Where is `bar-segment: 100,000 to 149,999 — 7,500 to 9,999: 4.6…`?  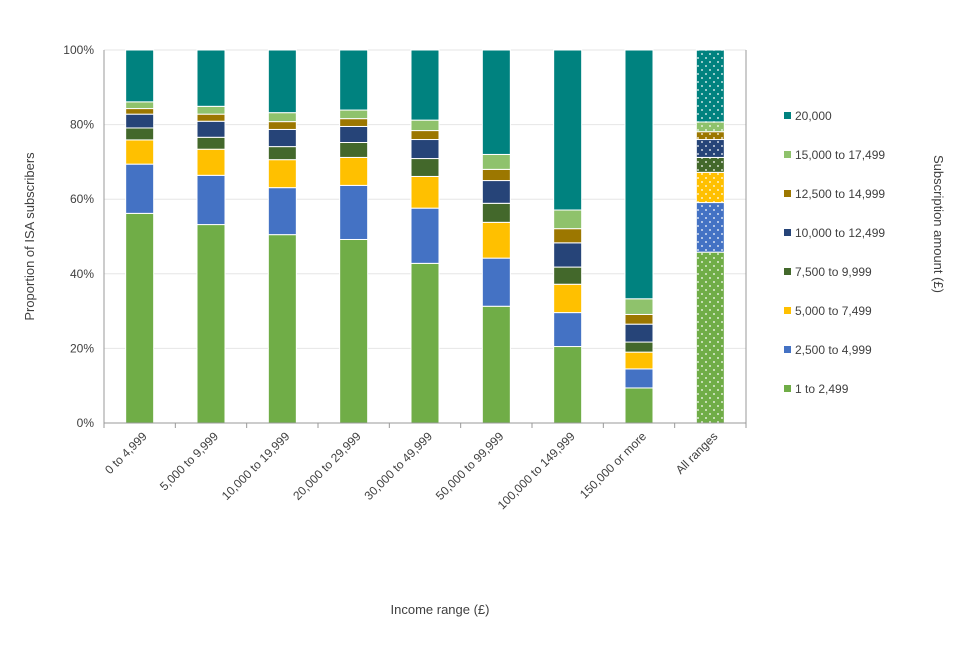
bar-segment: 100,000 to 149,999 — 7,500 to 9,999: 4.6… is located at coordinates (568, 275).